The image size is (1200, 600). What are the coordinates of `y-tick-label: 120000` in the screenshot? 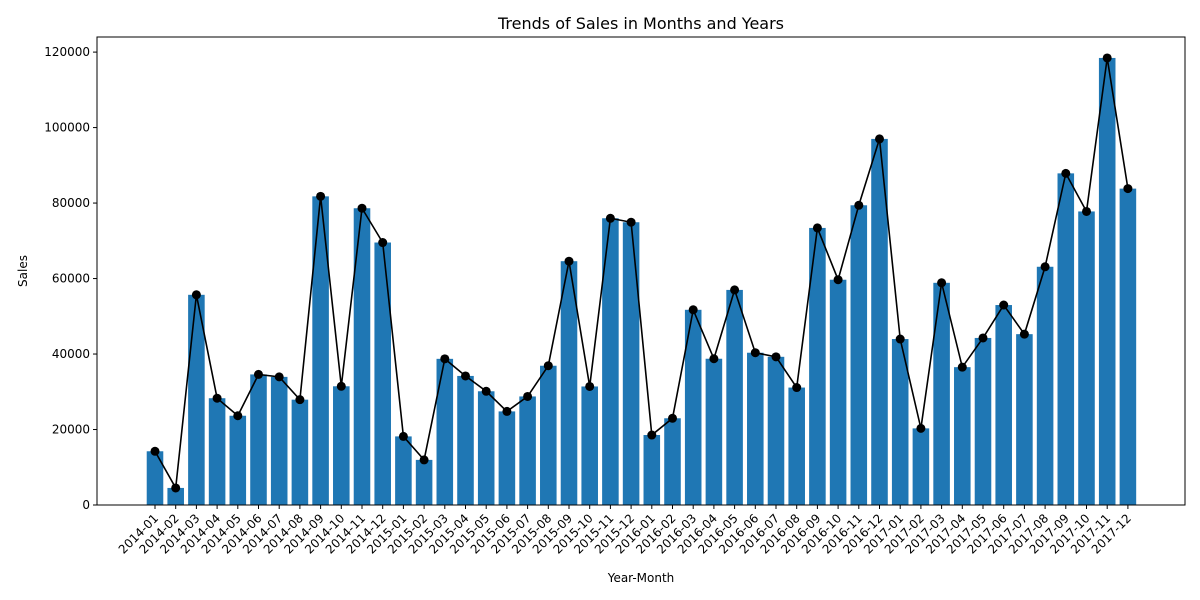 It's located at (67, 52).